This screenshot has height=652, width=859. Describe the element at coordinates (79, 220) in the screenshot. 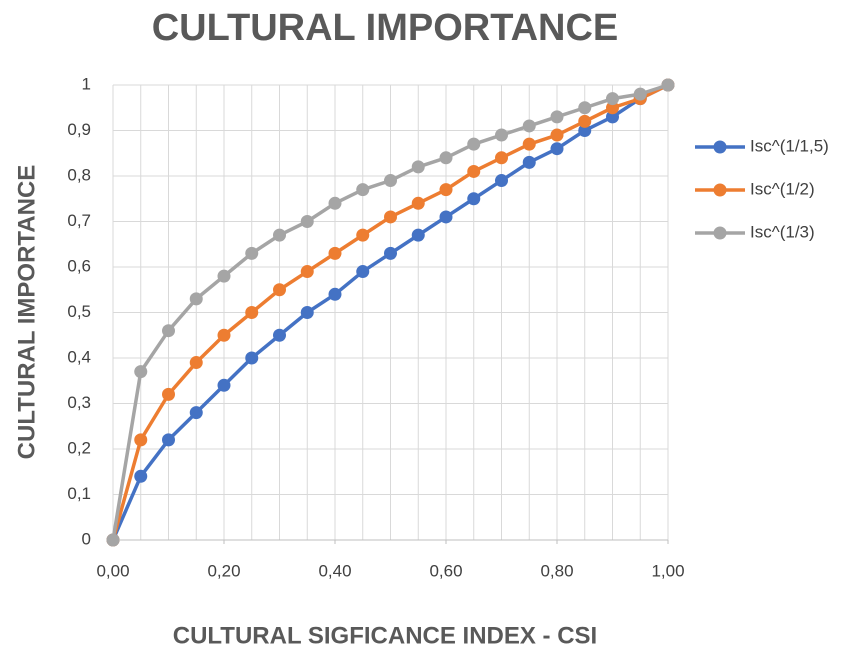

I see `y-tick-label: 0,7` at that location.